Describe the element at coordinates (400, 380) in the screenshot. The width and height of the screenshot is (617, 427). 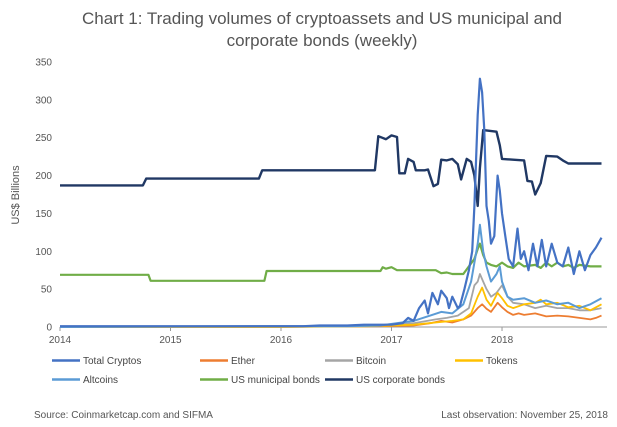
I see `legend-label: US corporate bonds` at that location.